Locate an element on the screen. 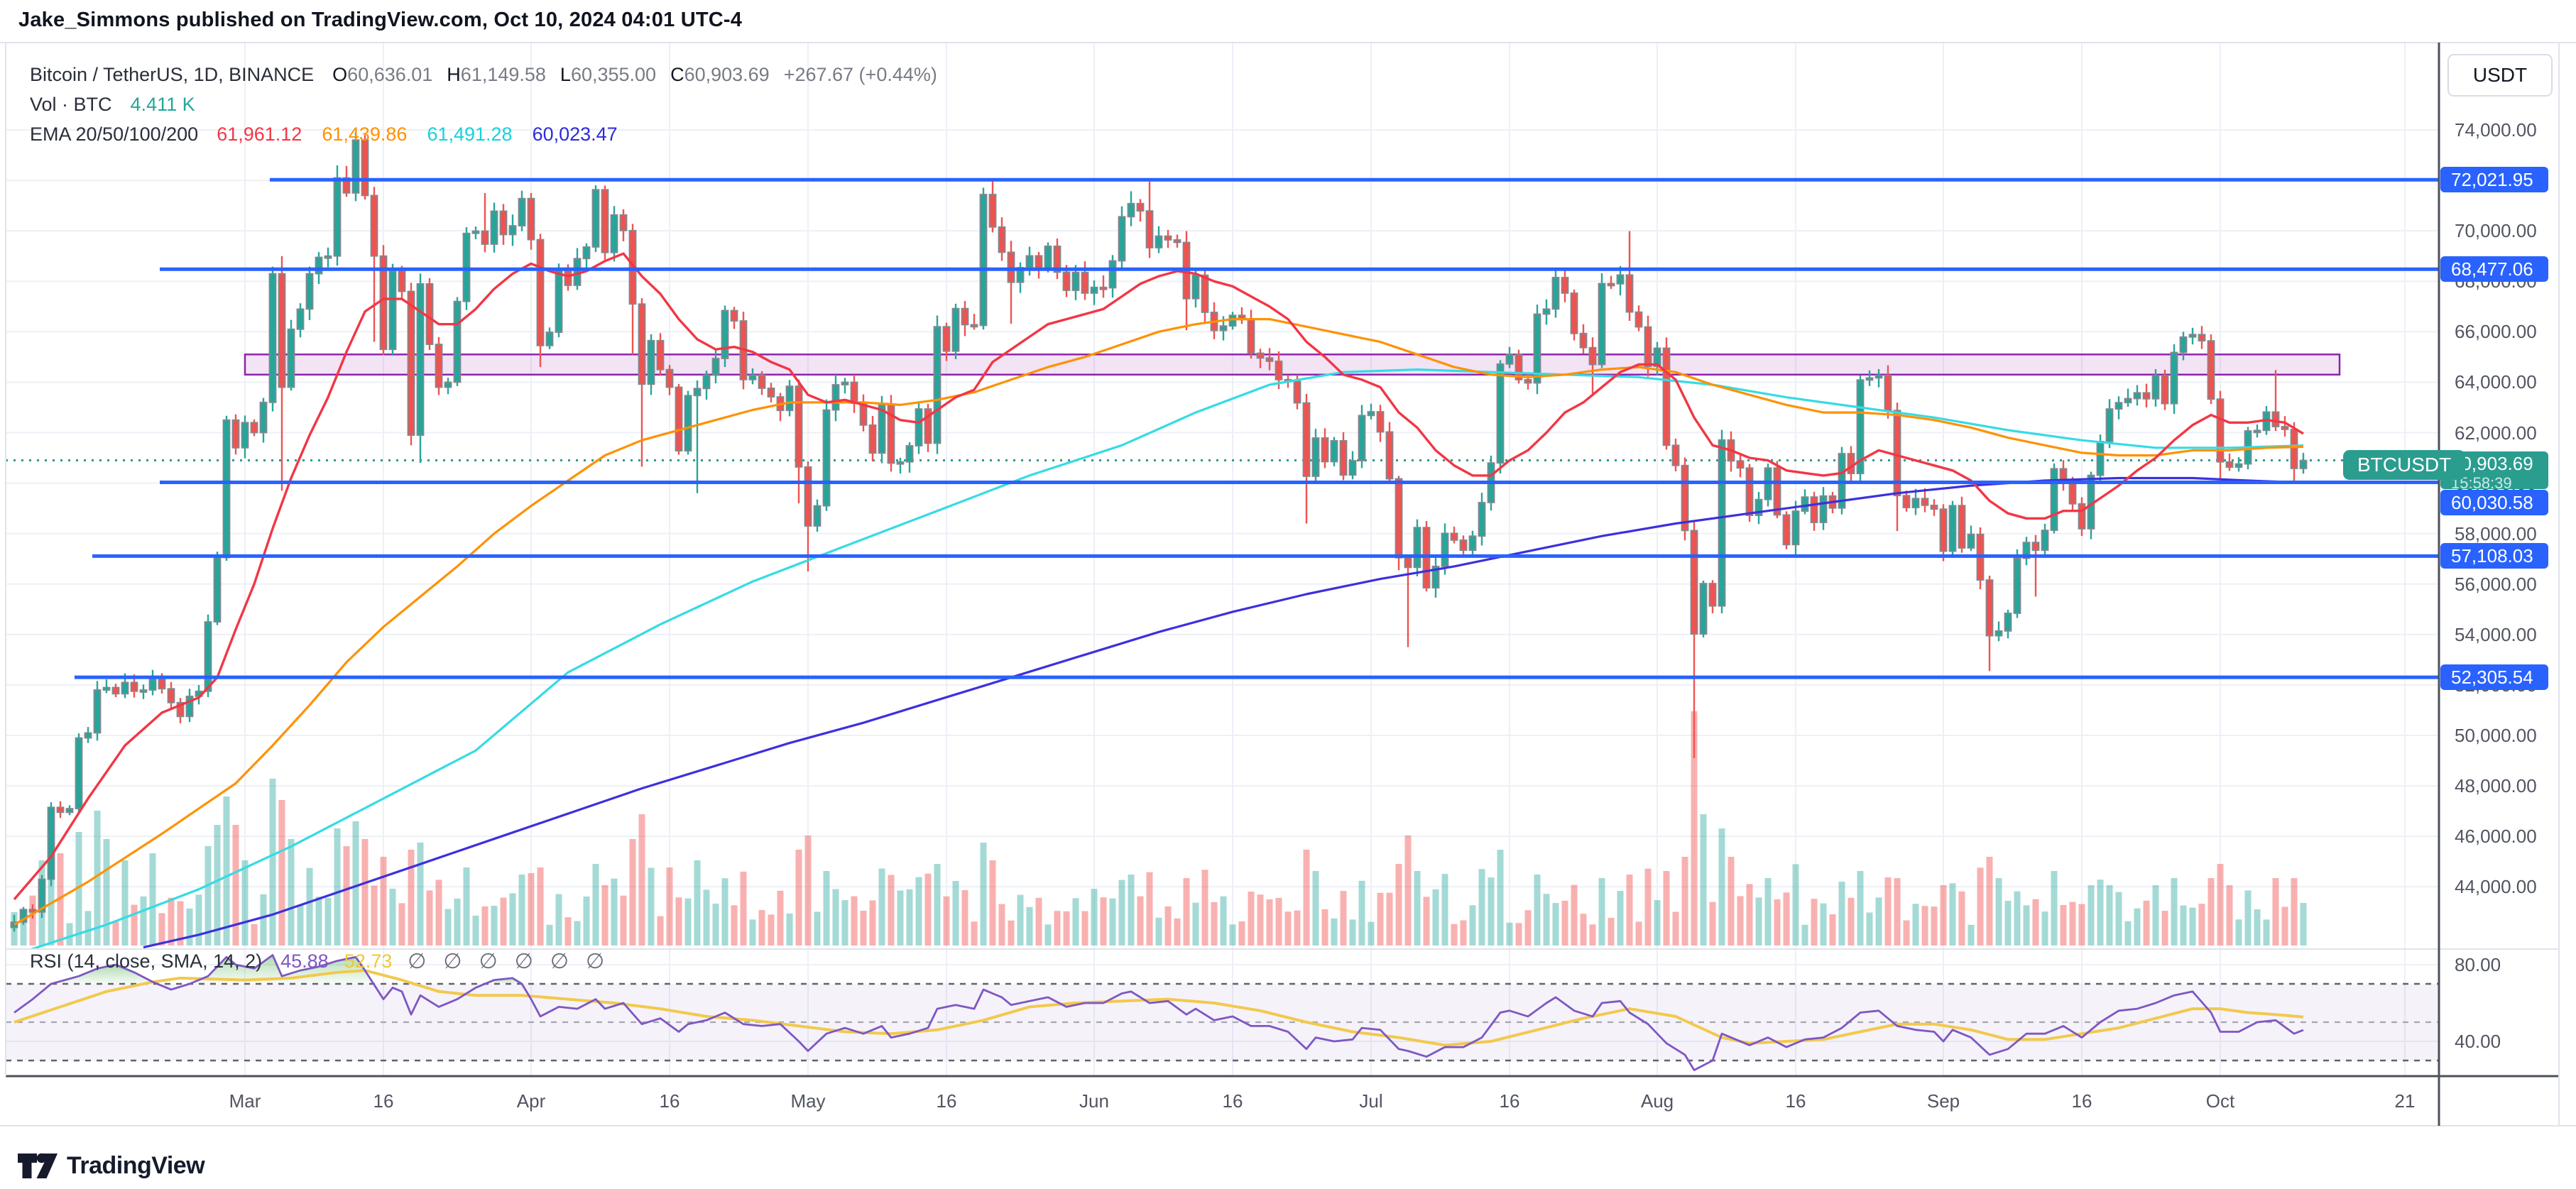 This screenshot has width=2576, height=1189. change-value: +267.67 (+0.44%) is located at coordinates (860, 74).